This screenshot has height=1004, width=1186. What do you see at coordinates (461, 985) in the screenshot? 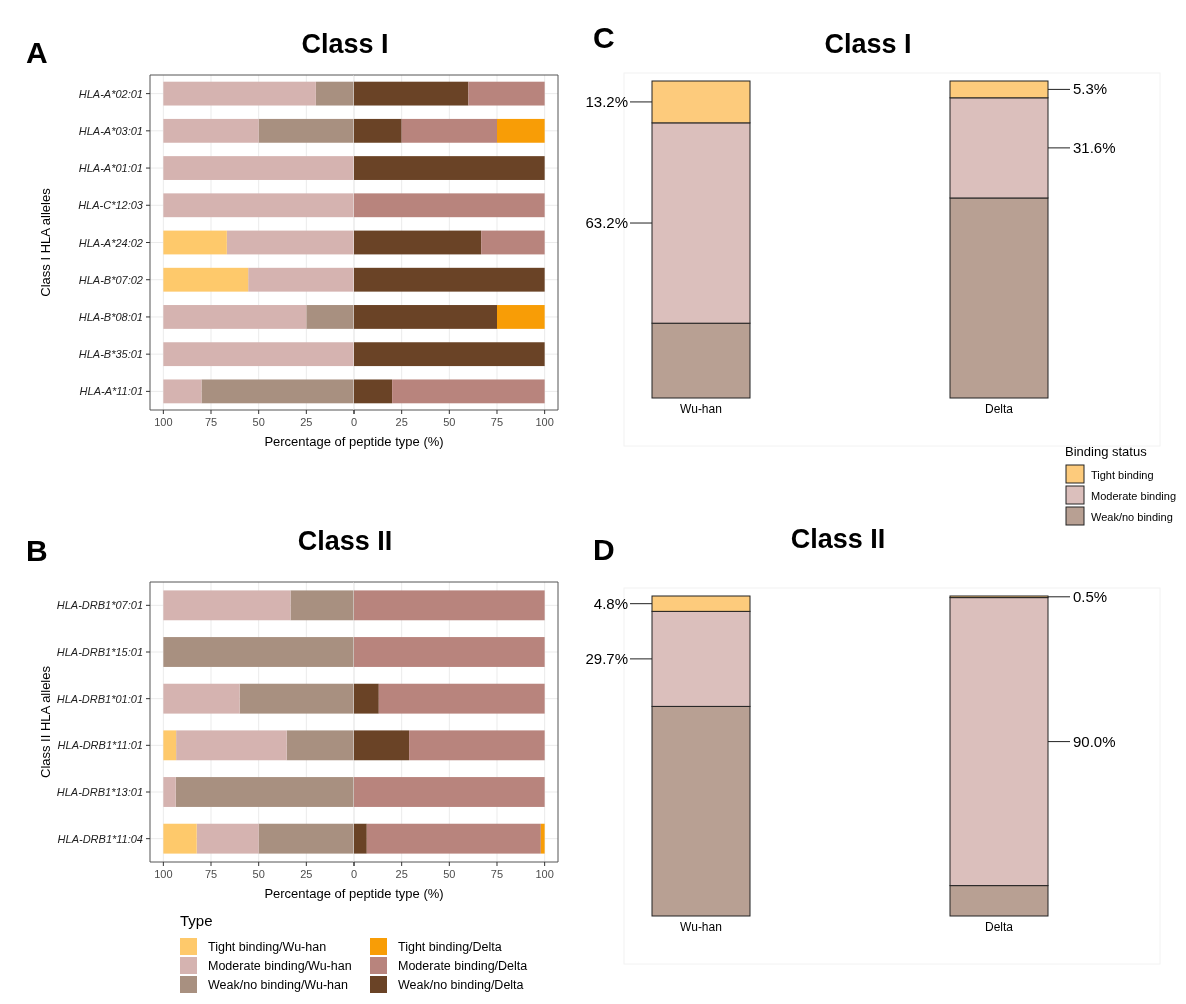
I see `legend-label: Weak/no binding/Delta` at bounding box center [461, 985].